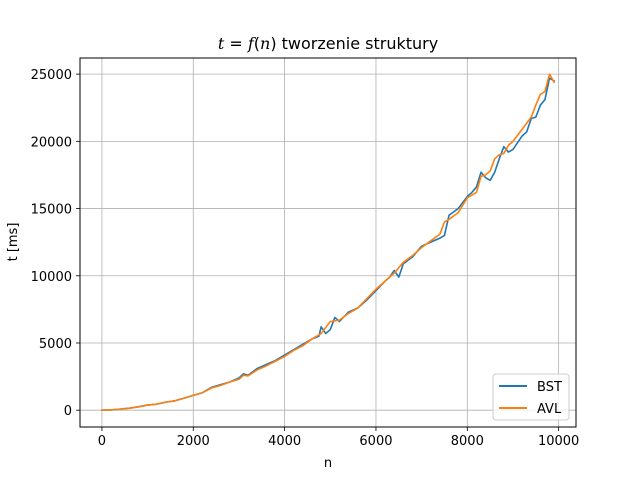 Image resolution: width=640 pixels, height=480 pixels. Describe the element at coordinates (549, 409) in the screenshot. I see `legend-label-avl: AVL` at that location.